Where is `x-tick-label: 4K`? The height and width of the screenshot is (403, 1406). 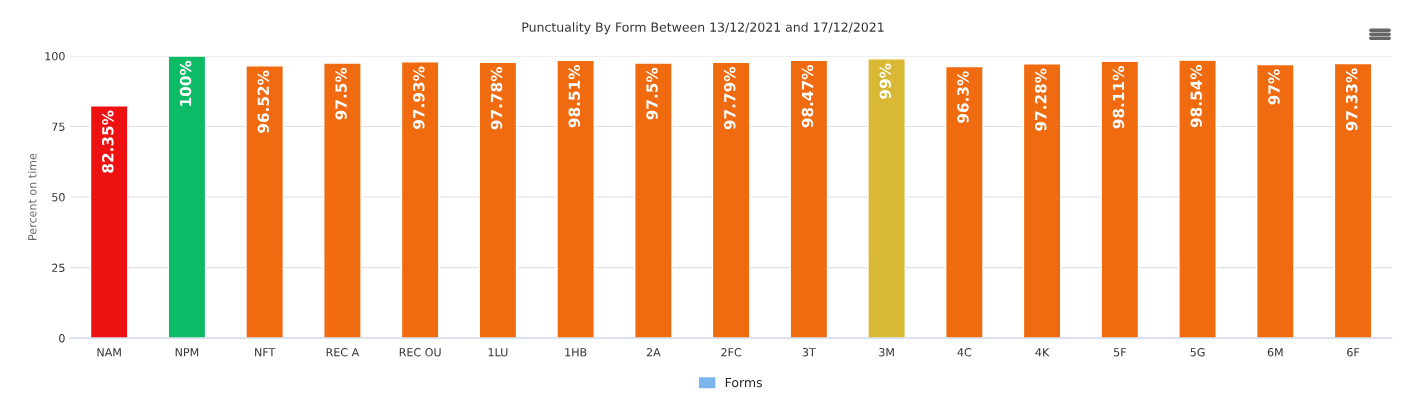 x-tick-label: 4K is located at coordinates (1042, 352).